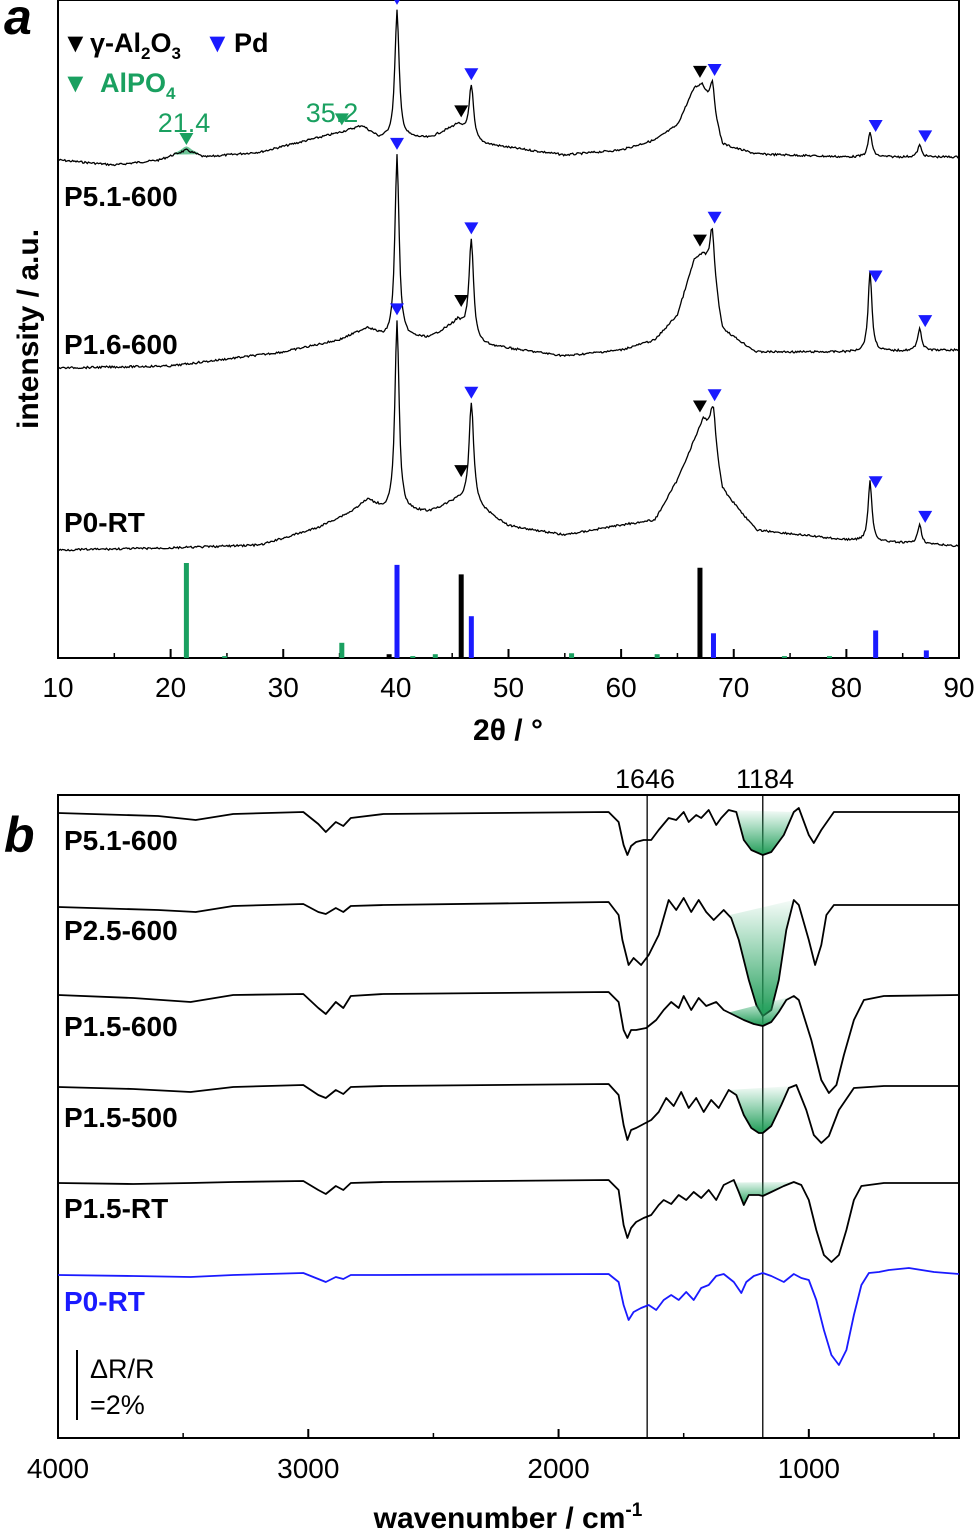  Describe the element at coordinates (135, 45) in the screenshot. I see `legend-label-gamma: γ-Al2O3` at that location.